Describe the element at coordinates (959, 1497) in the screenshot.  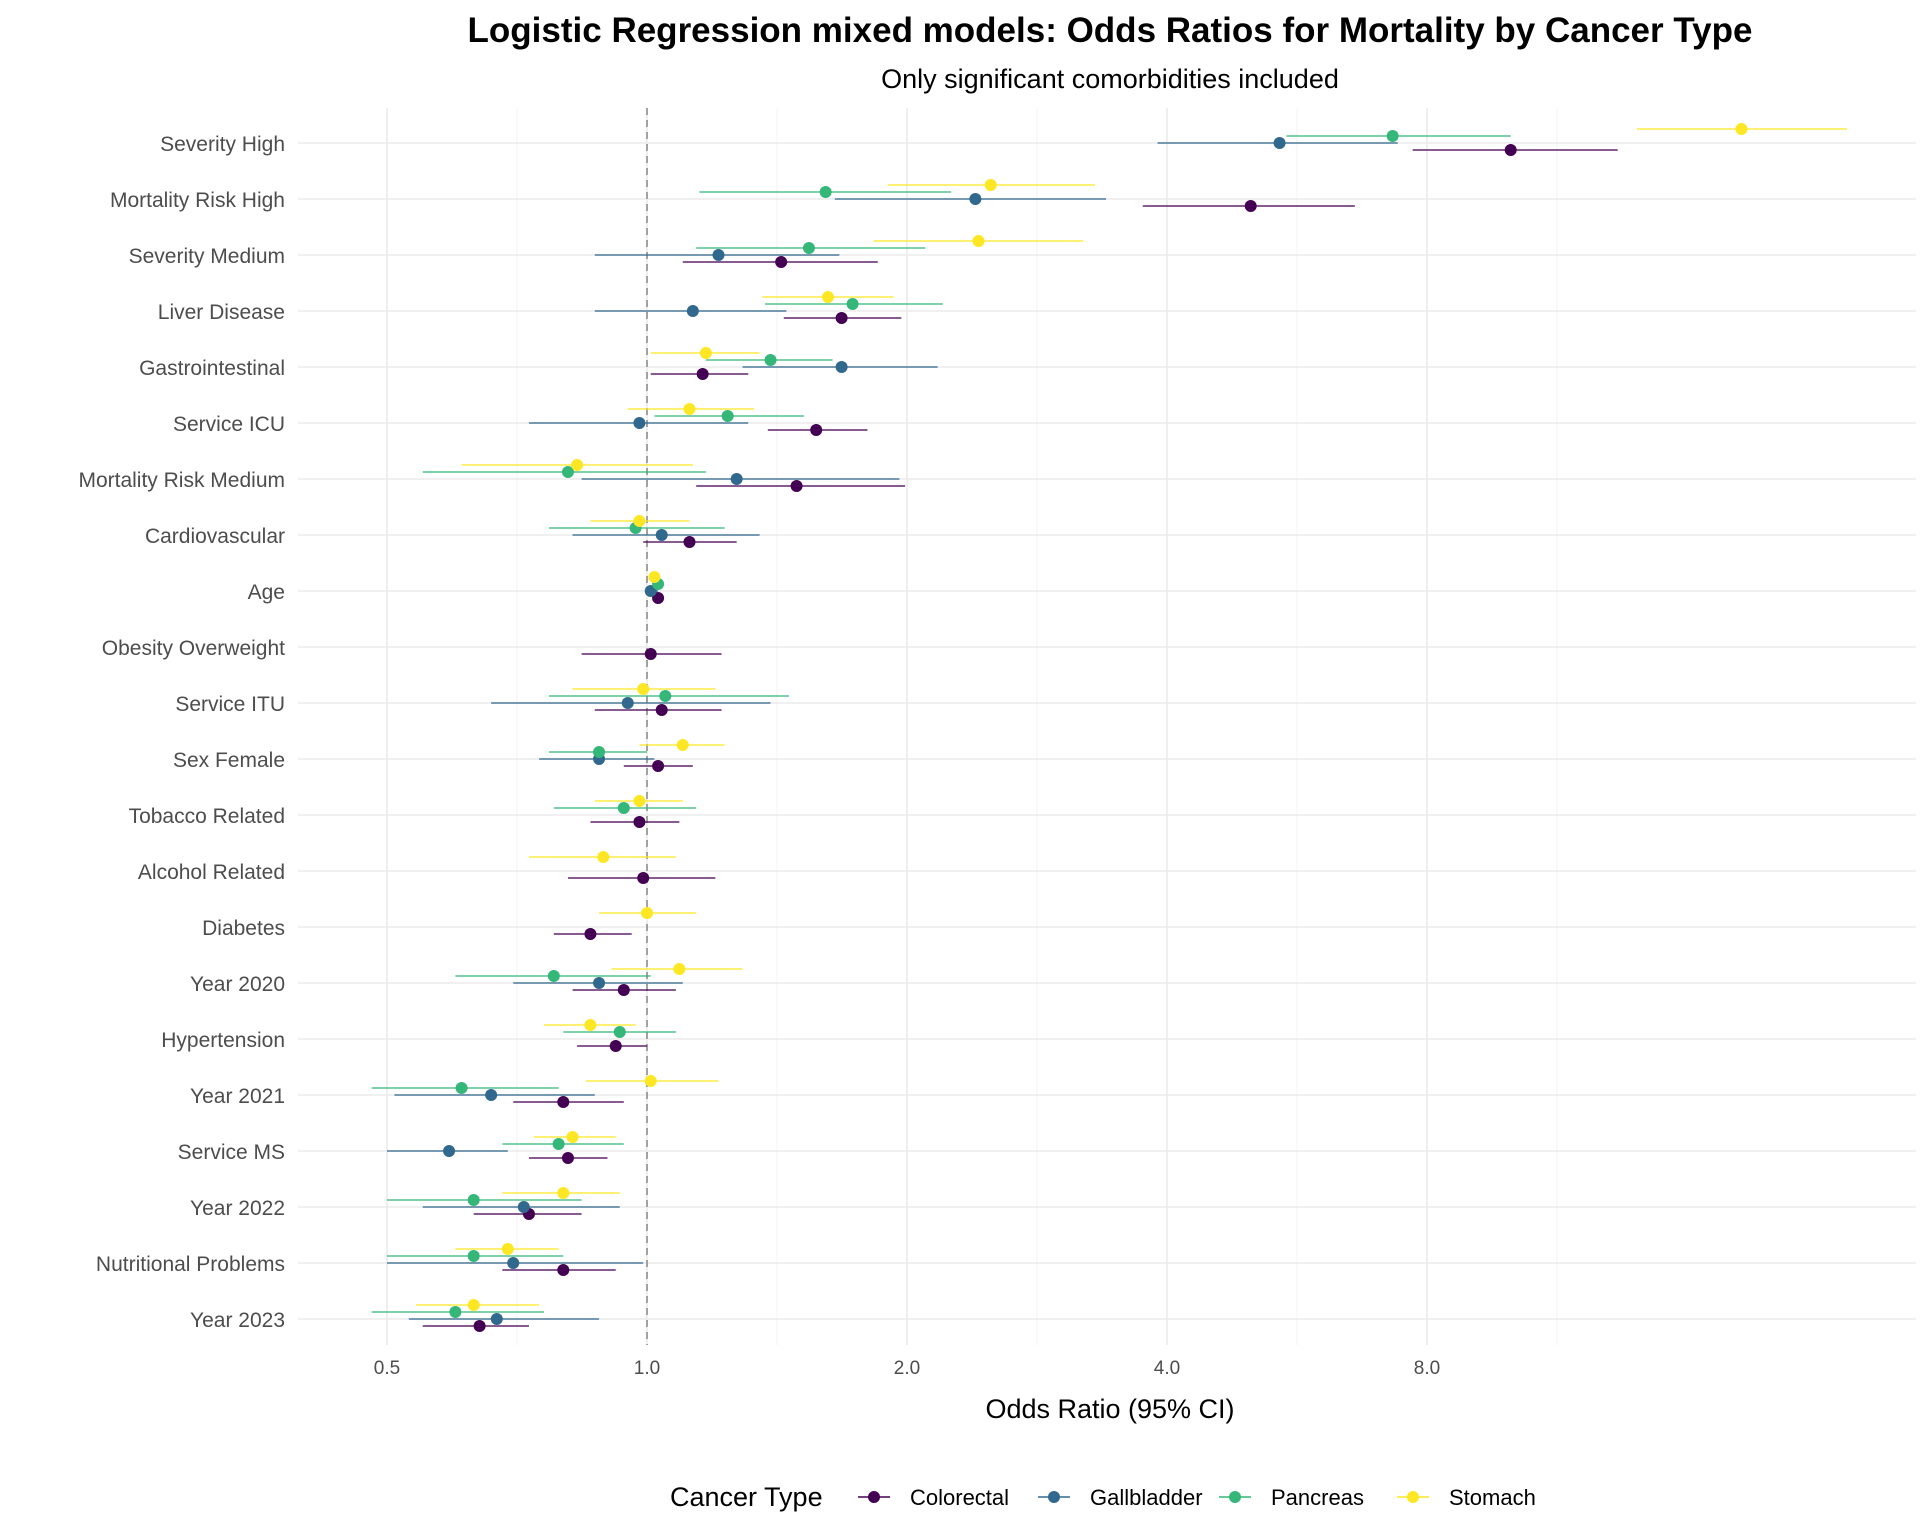
I see `legend-label: Colorectal` at that location.